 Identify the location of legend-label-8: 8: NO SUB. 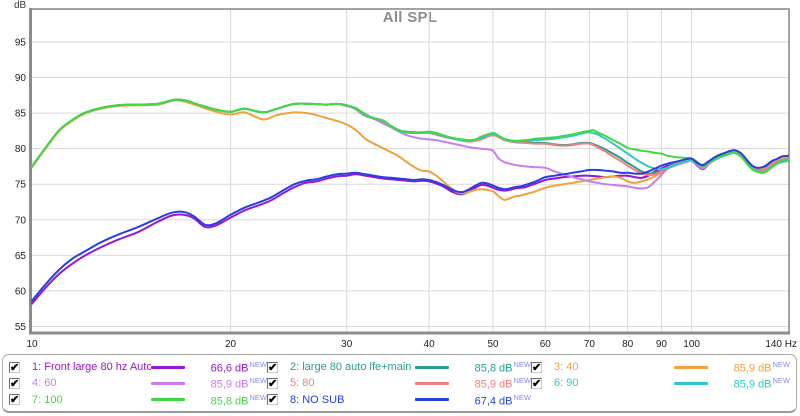
(317, 399).